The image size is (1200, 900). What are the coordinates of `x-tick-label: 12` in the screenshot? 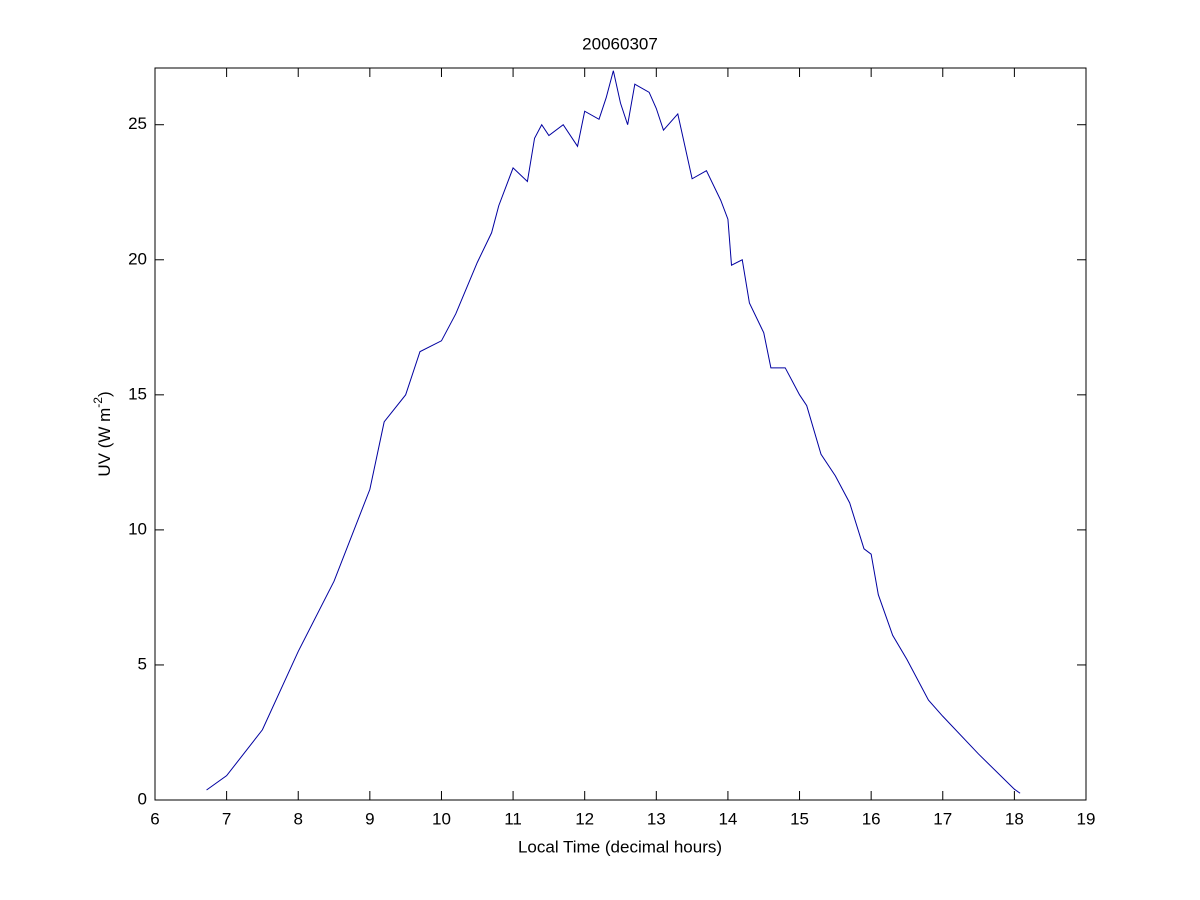 It's located at (584, 818).